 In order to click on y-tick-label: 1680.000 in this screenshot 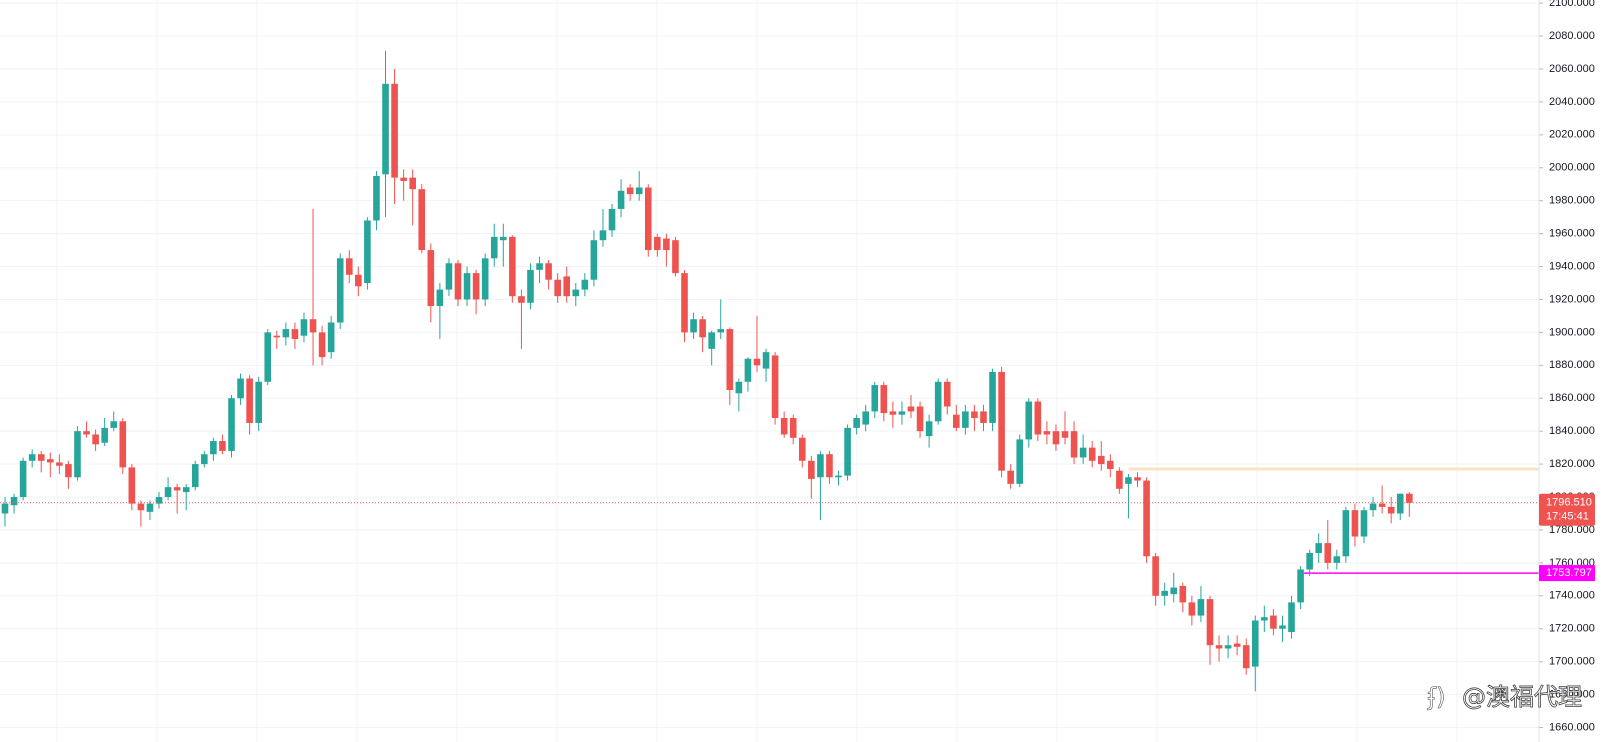, I will do `click(1572, 694)`.